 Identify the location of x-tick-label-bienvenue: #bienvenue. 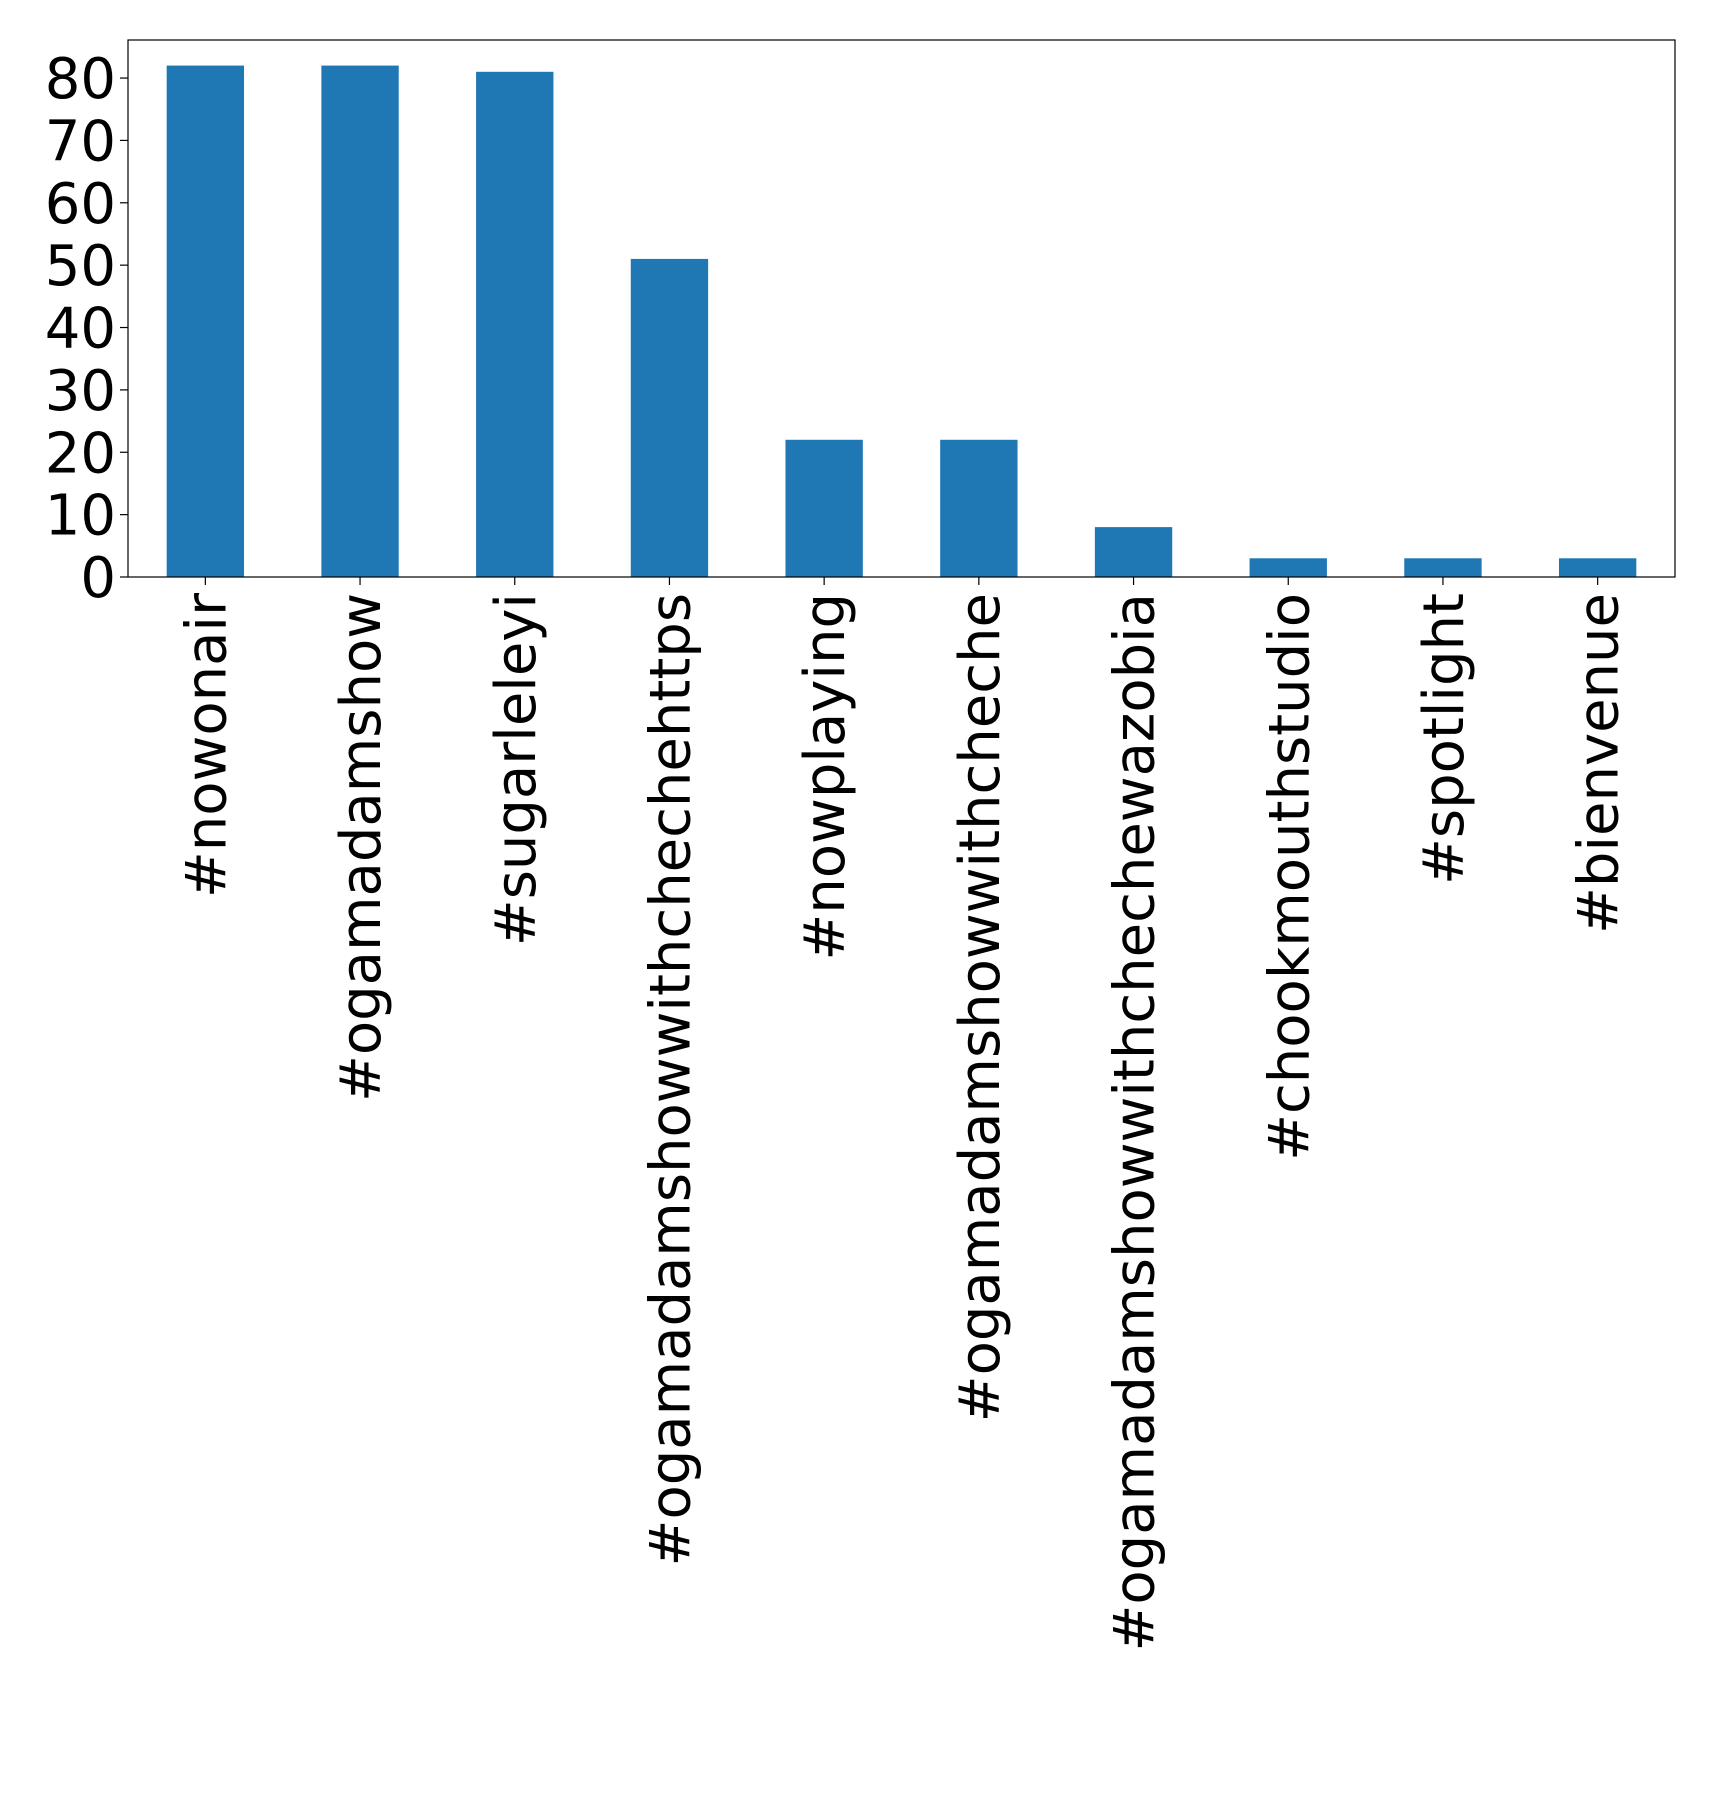
(1599, 763).